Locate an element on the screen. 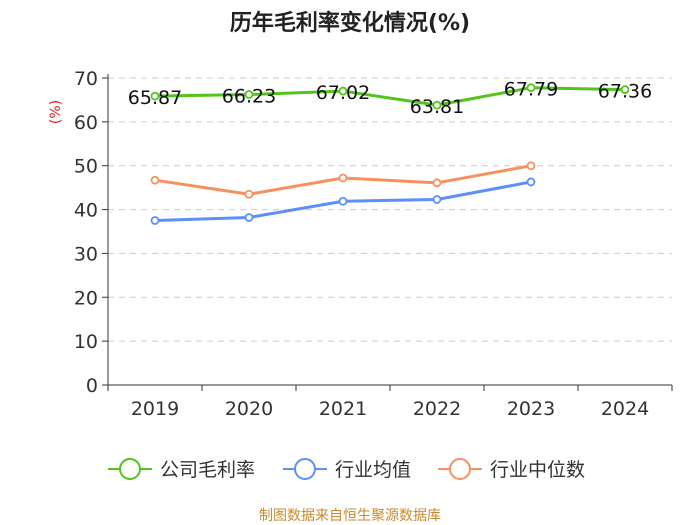 The image size is (700, 525). y-axis-label: (%) is located at coordinates (56, 112).